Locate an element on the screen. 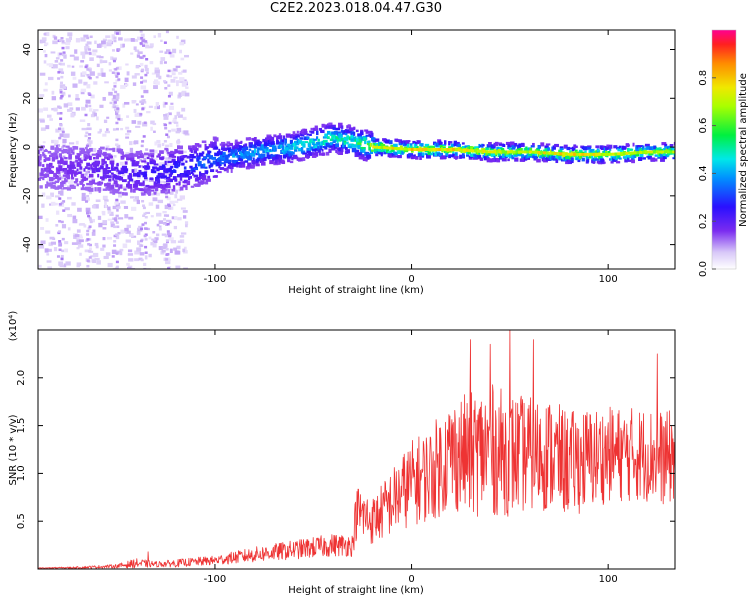  y-tick-label: -20 is located at coordinates (27, 196).